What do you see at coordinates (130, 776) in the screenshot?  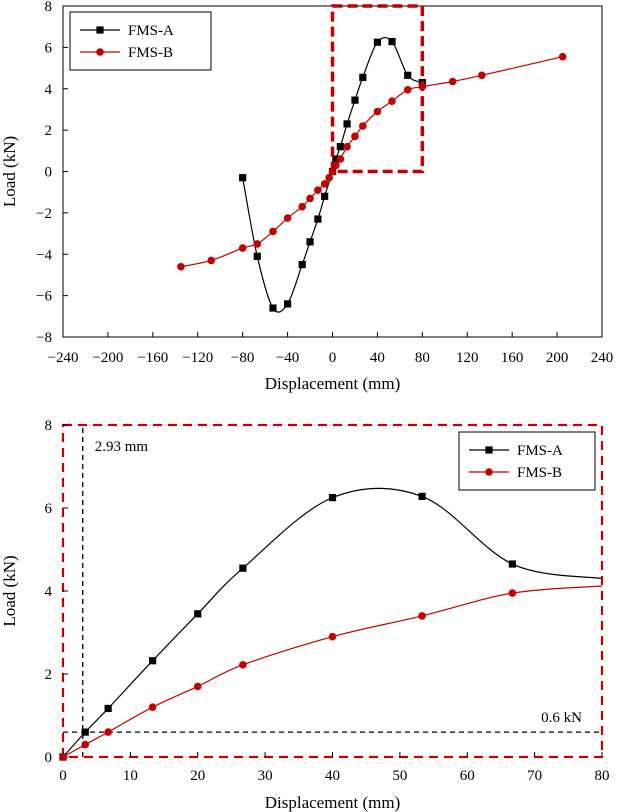 I see `x-tick-label-c1-1: 10` at bounding box center [130, 776].